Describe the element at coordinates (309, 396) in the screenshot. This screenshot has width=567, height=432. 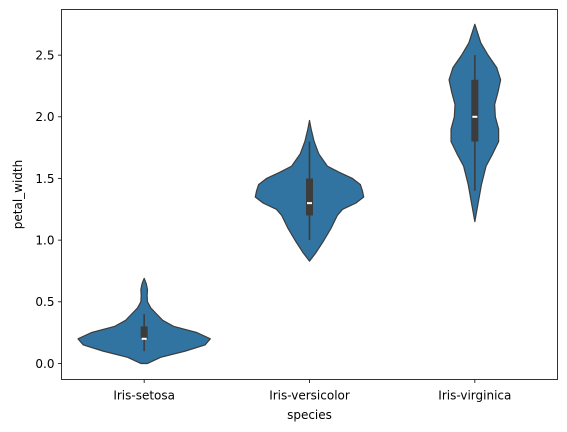
I see `x-tick-label: Iris-versicolor` at that location.